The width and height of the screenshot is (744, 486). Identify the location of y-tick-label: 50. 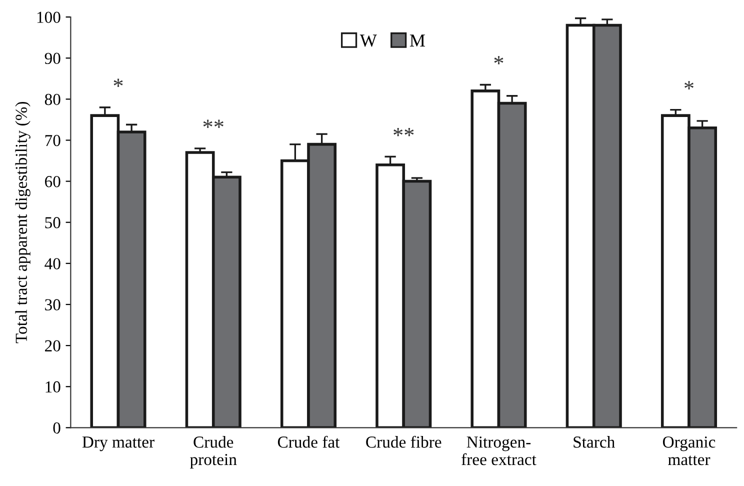
(52, 222).